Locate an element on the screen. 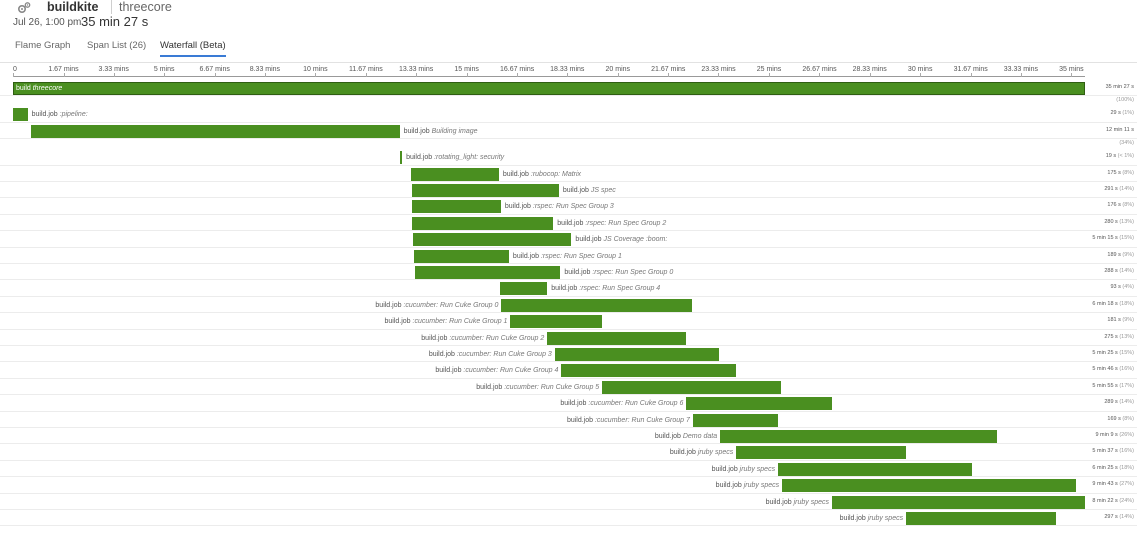  span-description: JS spec is located at coordinates (603, 190).